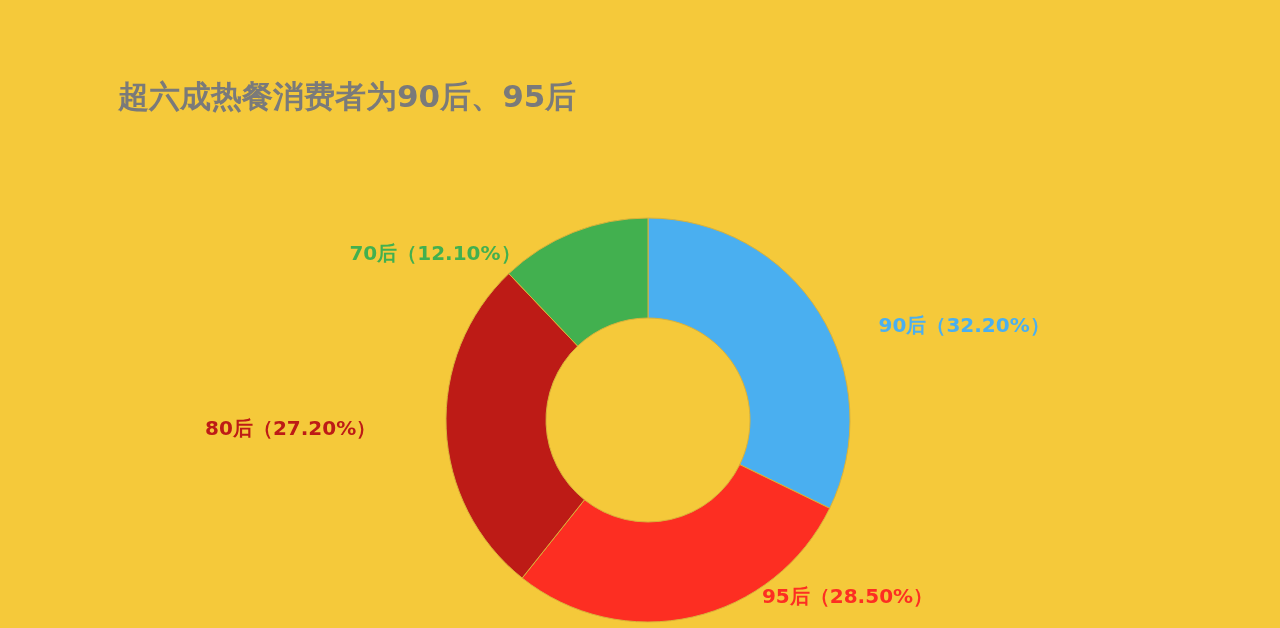 The width and height of the screenshot is (1280, 628). Describe the element at coordinates (459, 252) in the screenshot. I see `data-label: （12.10%）` at that location.